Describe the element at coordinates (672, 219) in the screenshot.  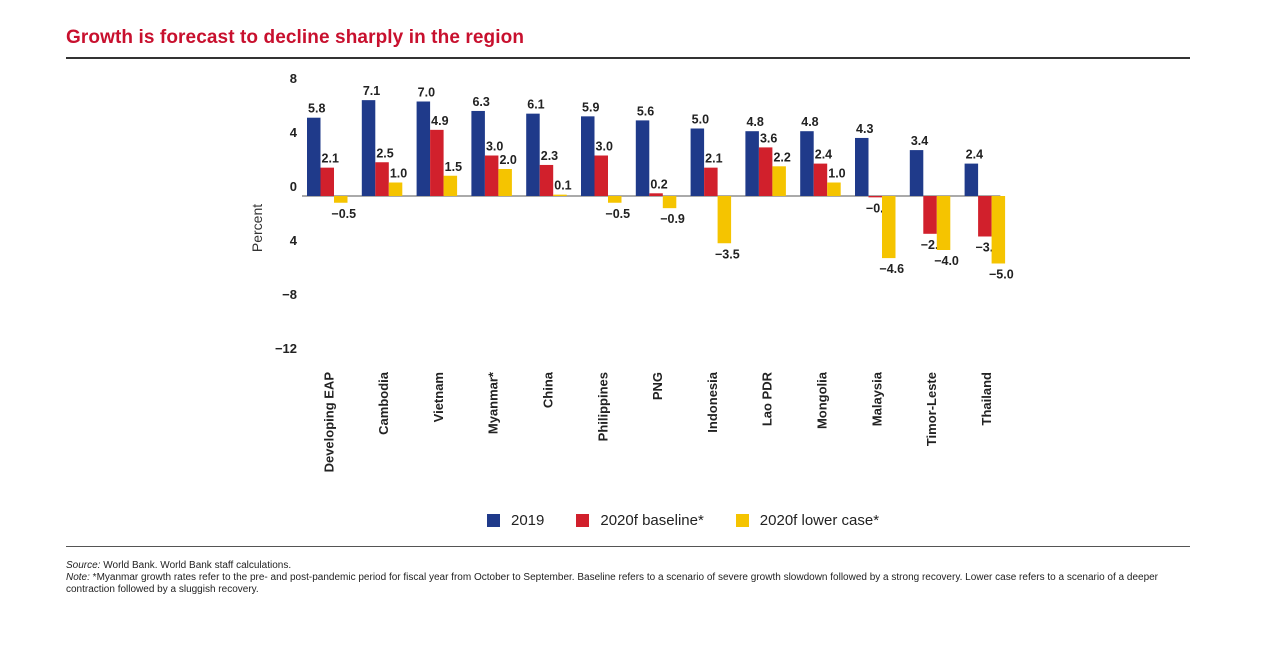
I see `data-label: −0.9` at that location.